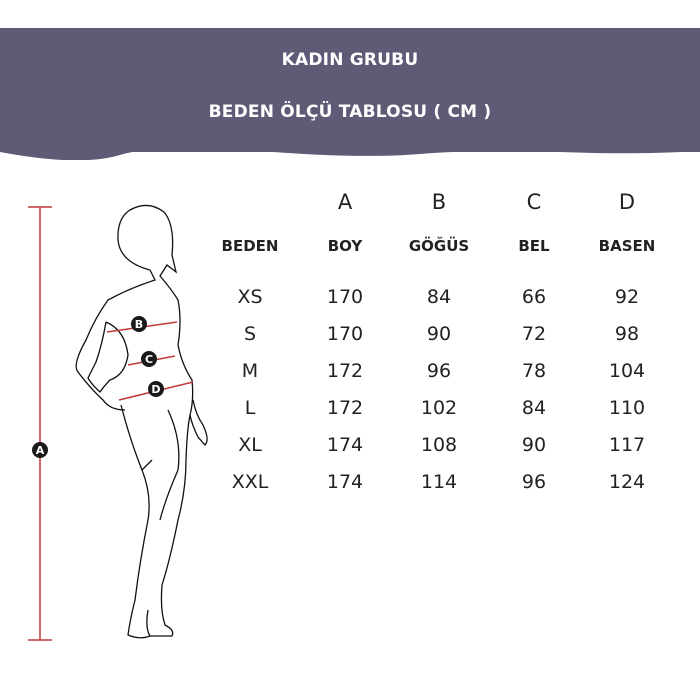 The width and height of the screenshot is (700, 700). Describe the element at coordinates (250, 371) in the screenshot. I see `size-label: M` at that location.